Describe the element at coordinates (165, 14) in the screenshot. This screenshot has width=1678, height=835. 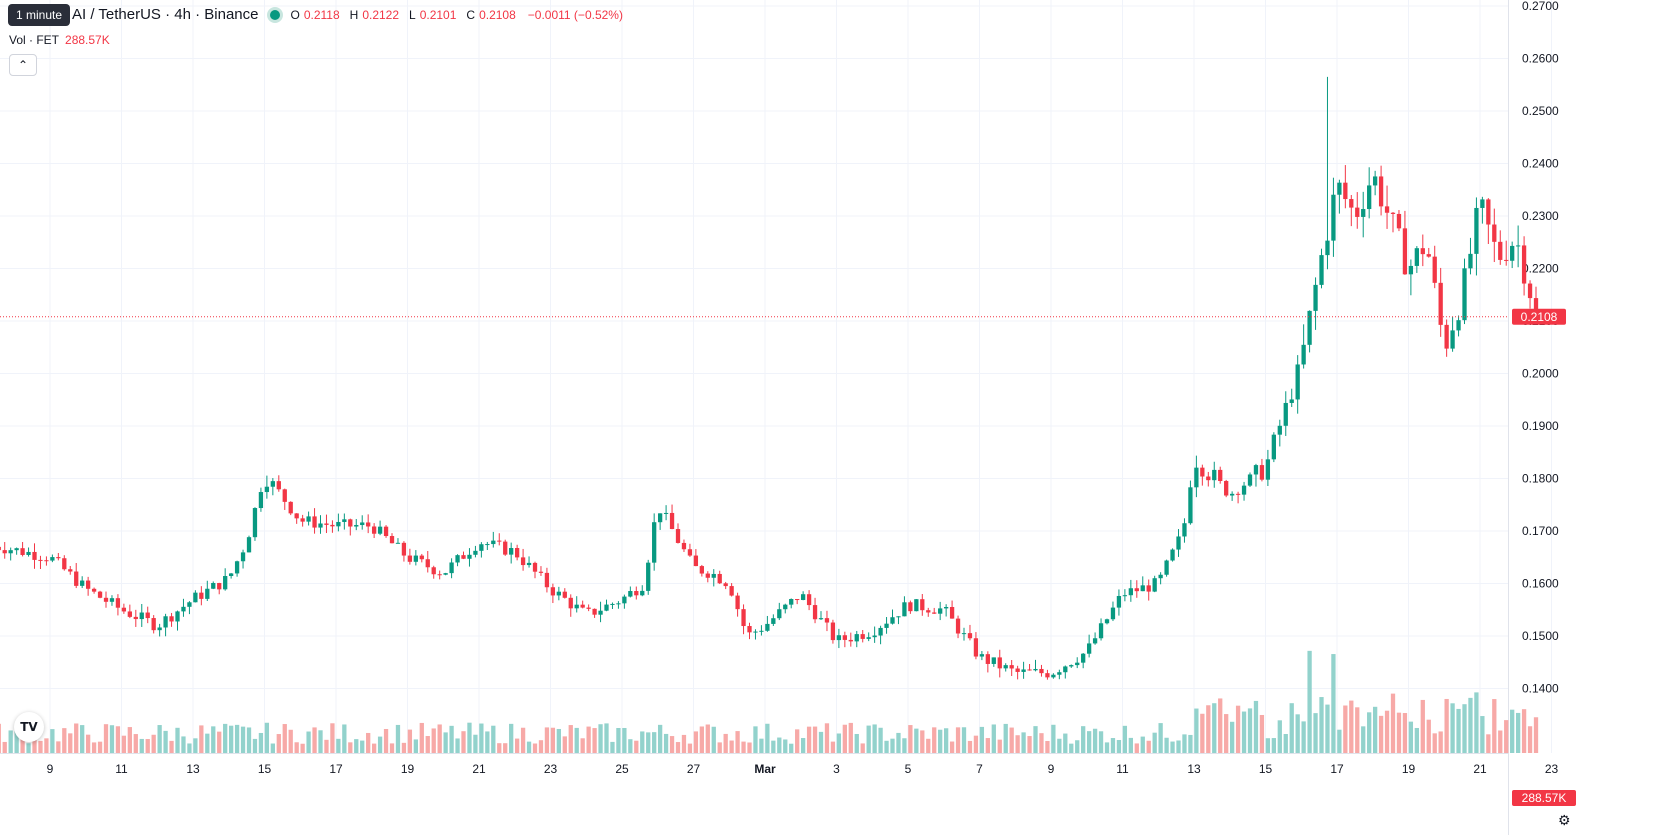
I see `symbol-title: AI / TetherUS · 4h · Binance` at that location.